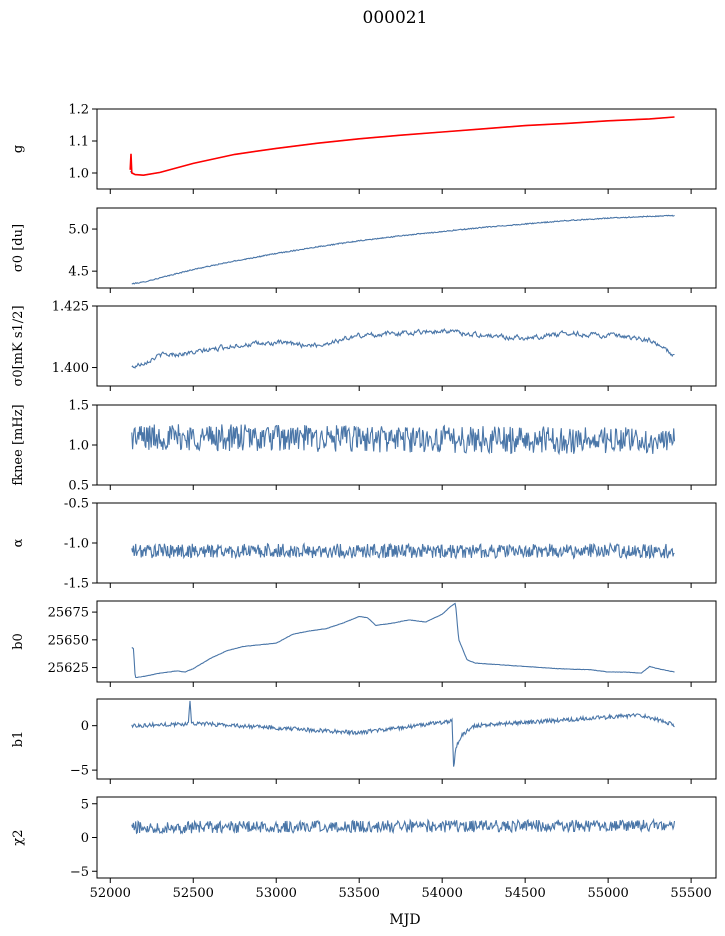 Image resolution: width=725 pixels, height=936 pixels. I want to click on panel-sigma0_mks: 1.400 1.425 σ0[mK s1/2], so click(364, 345).